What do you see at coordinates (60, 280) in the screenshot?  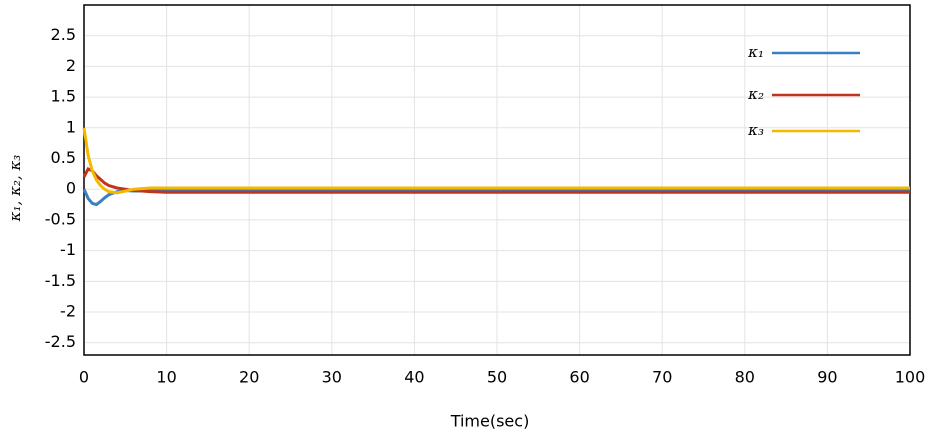 I see `y-tick-label: -1.5` at bounding box center [60, 280].